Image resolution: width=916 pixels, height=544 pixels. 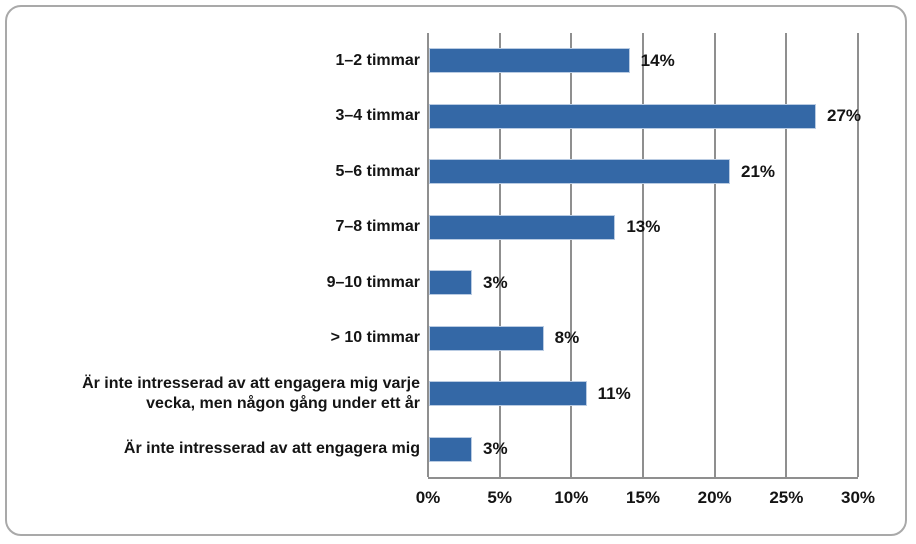 What do you see at coordinates (271, 449) in the screenshot?
I see `category-label: Är inte intresserad av att engagera mig` at bounding box center [271, 449].